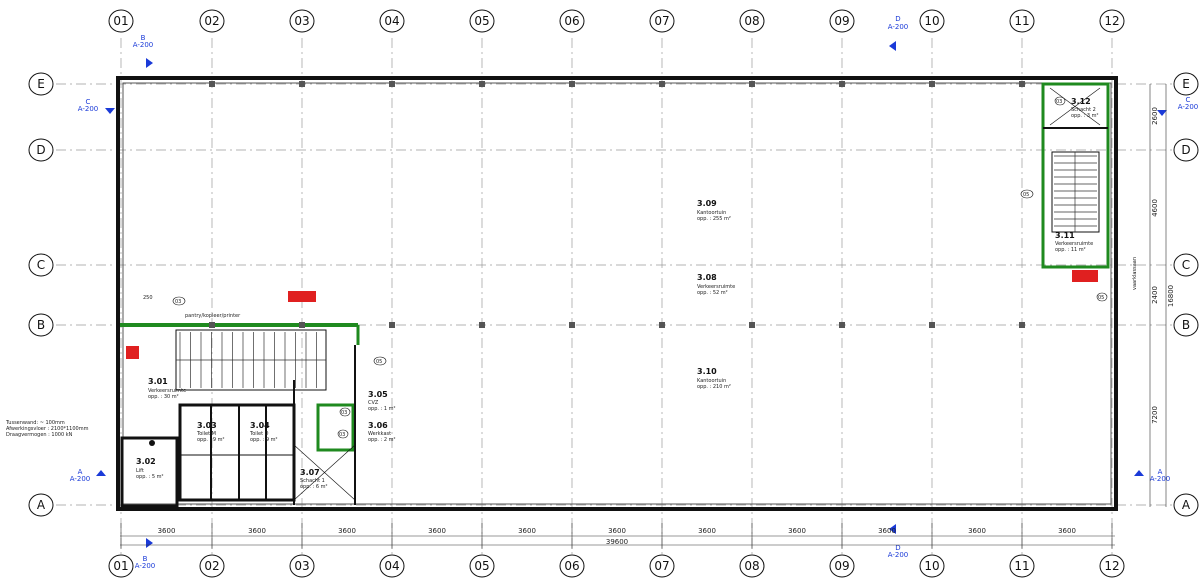 The width and height of the screenshot is (1200, 583). Describe the element at coordinates (150, 468) in the screenshot. I see `room-302: 3.02 Lift opp. : 5 m²` at that location.